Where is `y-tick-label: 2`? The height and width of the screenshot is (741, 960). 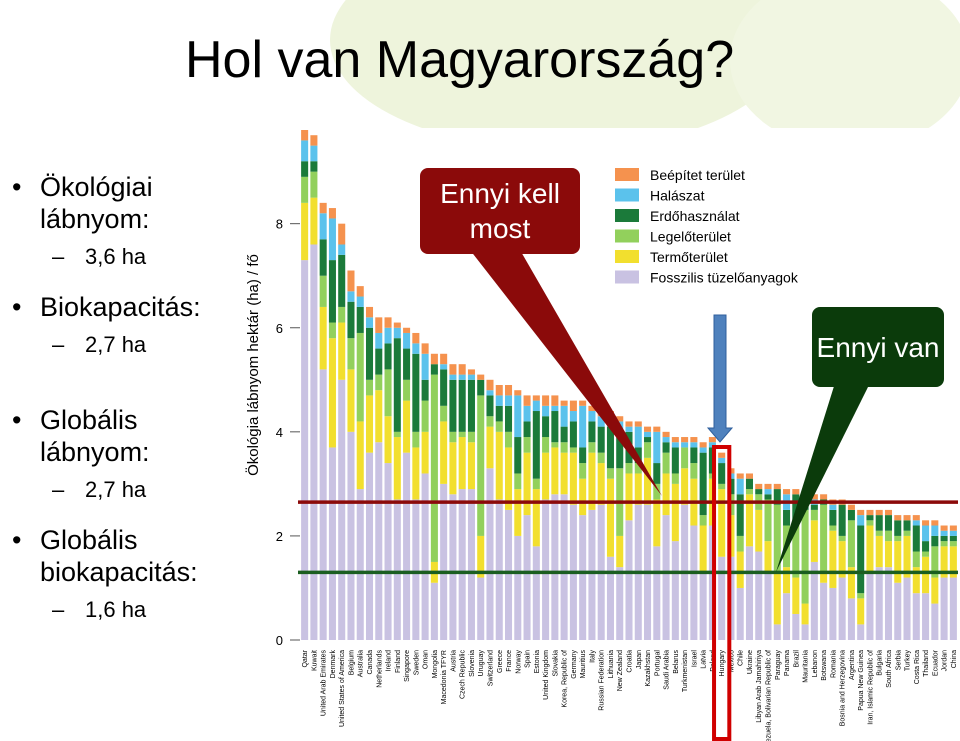
y-tick-label: 2 is located at coordinates (279, 536).